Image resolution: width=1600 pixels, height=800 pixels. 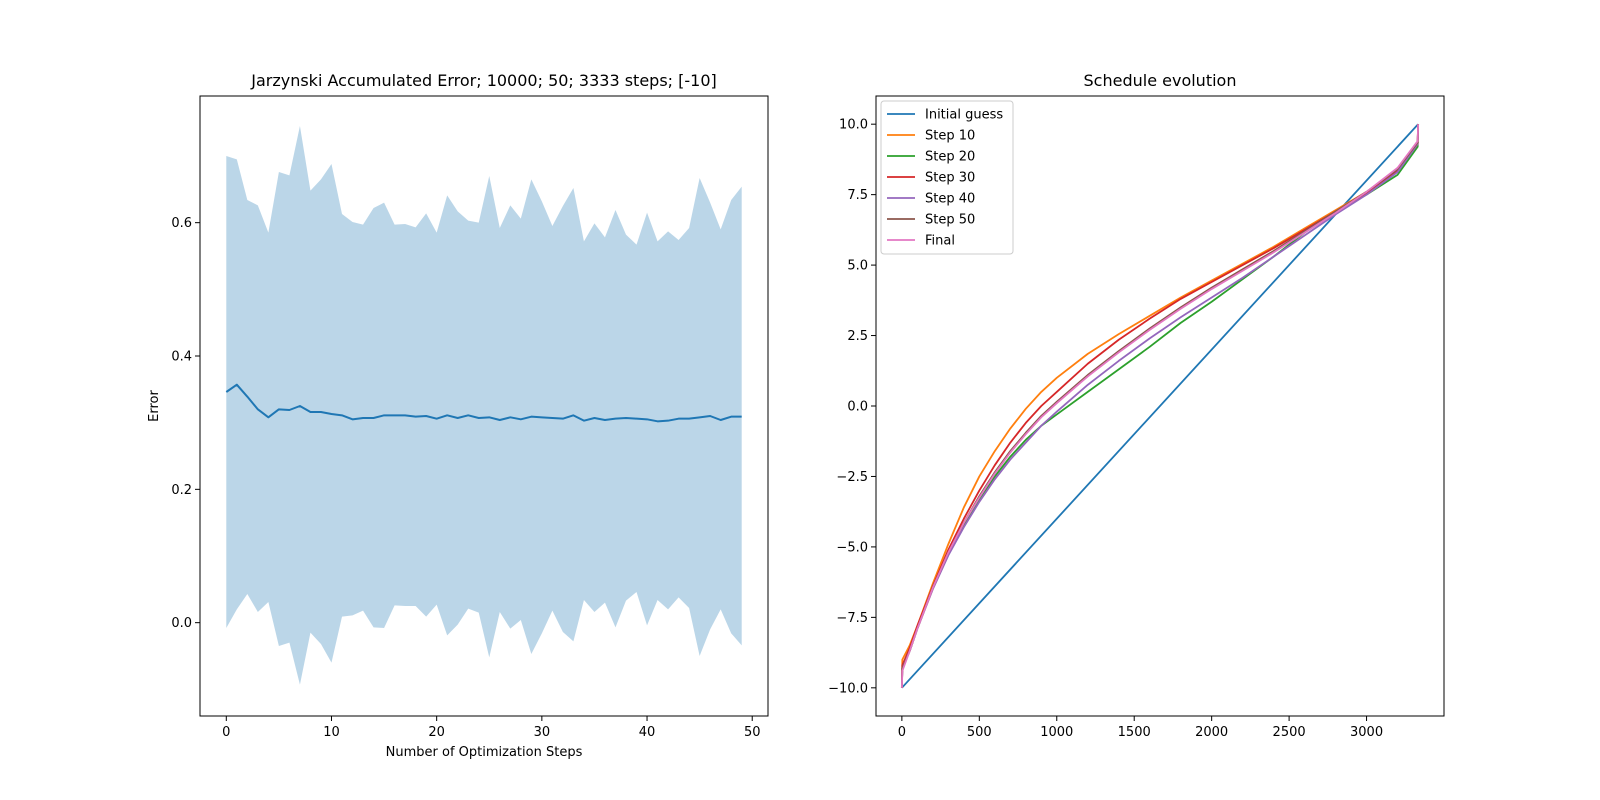 What do you see at coordinates (1289, 732) in the screenshot?
I see `x-tick-label: 2500` at bounding box center [1289, 732].